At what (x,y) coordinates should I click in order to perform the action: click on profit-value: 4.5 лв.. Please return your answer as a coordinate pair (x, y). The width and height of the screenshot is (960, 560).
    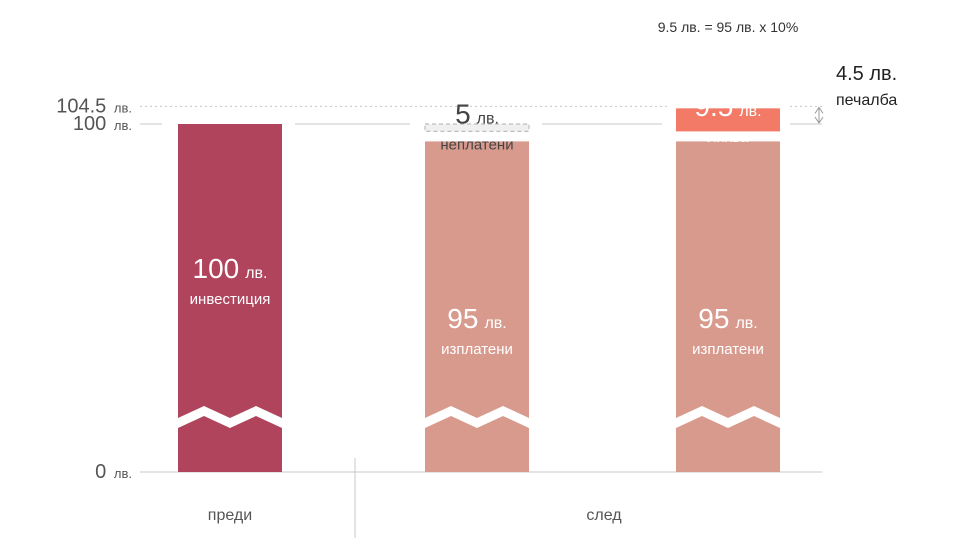
    Looking at the image, I should click on (866, 74).